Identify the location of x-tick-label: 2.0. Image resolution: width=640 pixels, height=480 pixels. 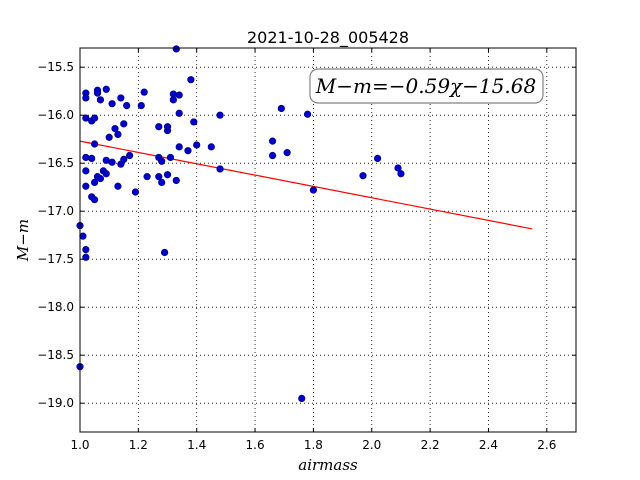
(371, 445).